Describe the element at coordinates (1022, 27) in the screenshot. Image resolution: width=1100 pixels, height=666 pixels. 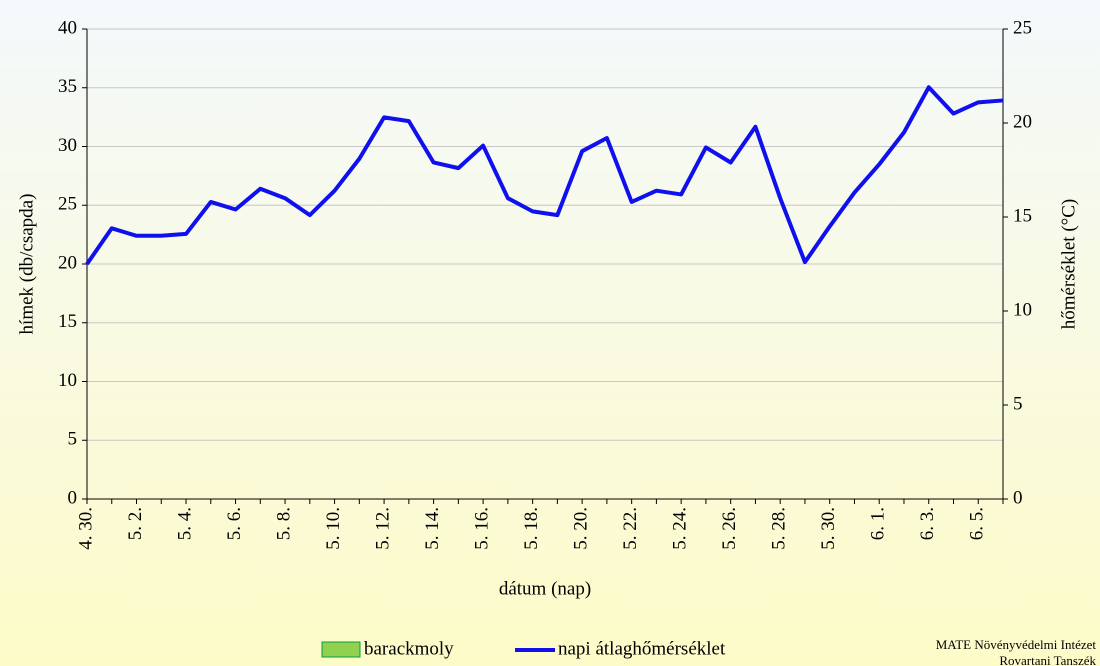
I see `y2-tick-label: 25` at that location.